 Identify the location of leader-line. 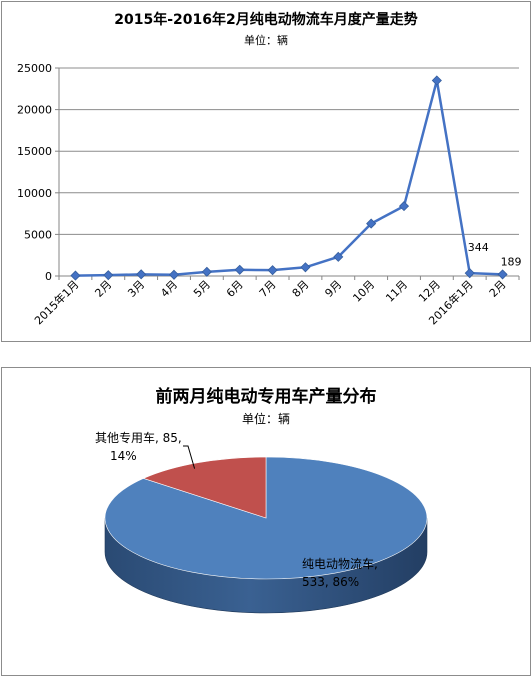
(189, 457).